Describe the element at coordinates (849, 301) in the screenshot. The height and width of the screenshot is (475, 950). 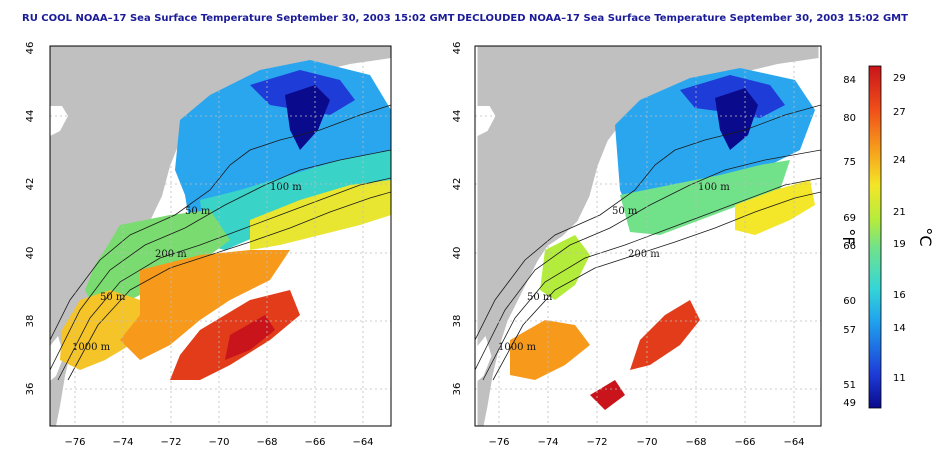
I see `fahrenheit-tick: 60` at that location.